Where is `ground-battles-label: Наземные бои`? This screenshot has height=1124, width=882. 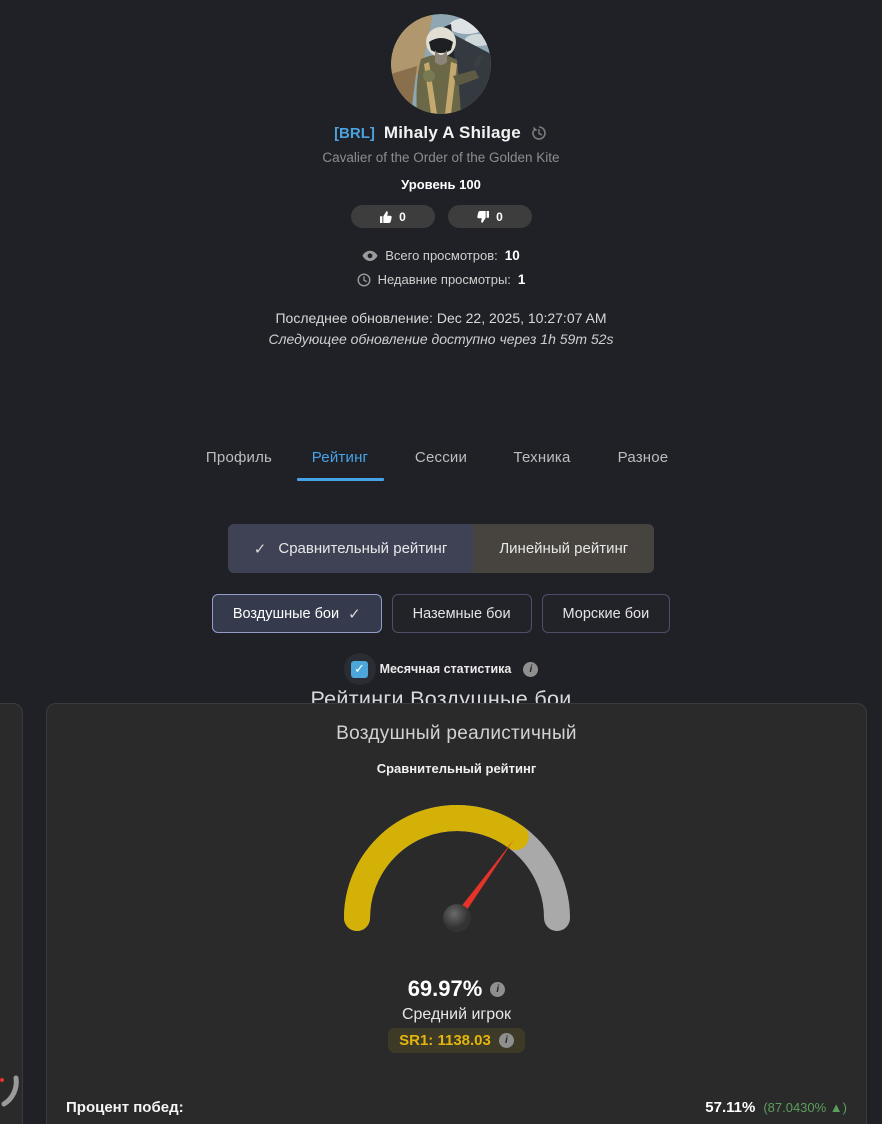
ground-battles-label: Наземные бои is located at coordinates (461, 613).